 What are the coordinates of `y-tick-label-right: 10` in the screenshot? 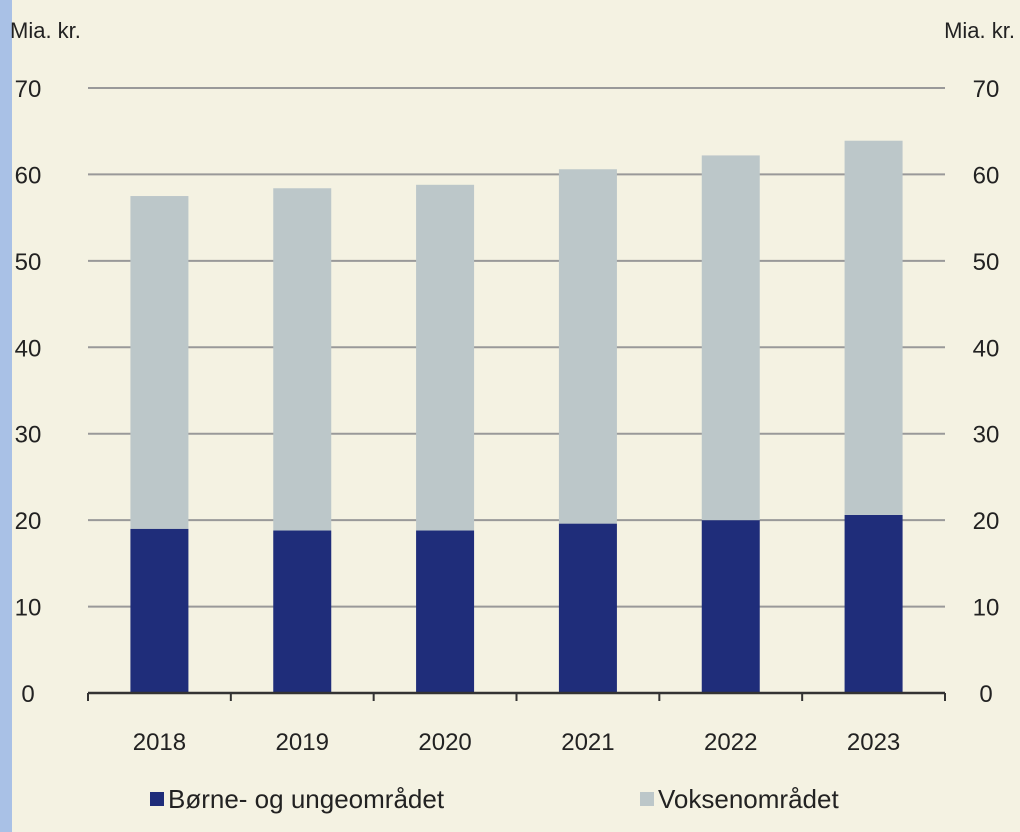 It's located at (986, 608).